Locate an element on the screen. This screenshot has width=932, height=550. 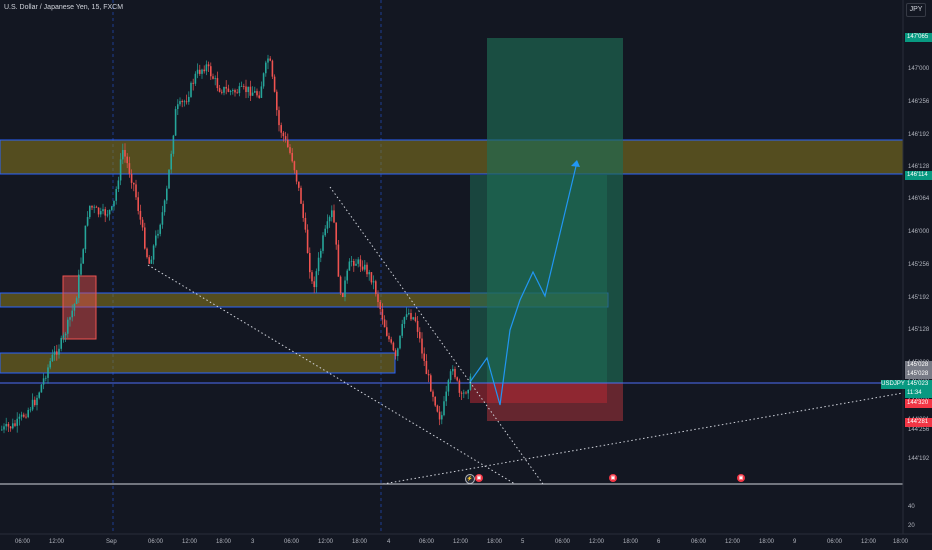
time-axis-label: Sep is located at coordinates (111, 542).